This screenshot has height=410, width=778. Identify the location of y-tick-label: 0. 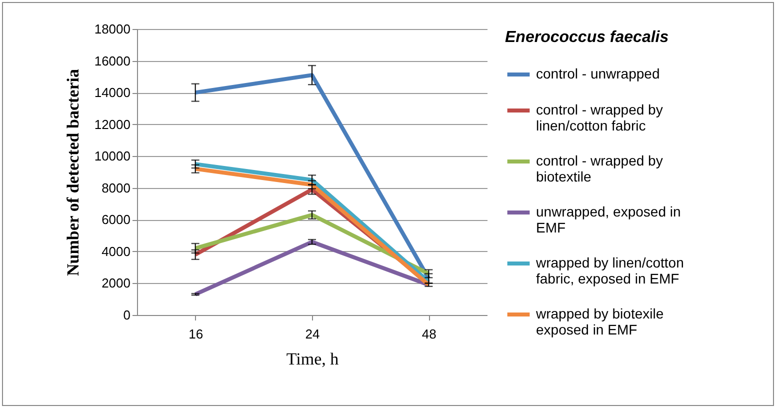
(126, 315).